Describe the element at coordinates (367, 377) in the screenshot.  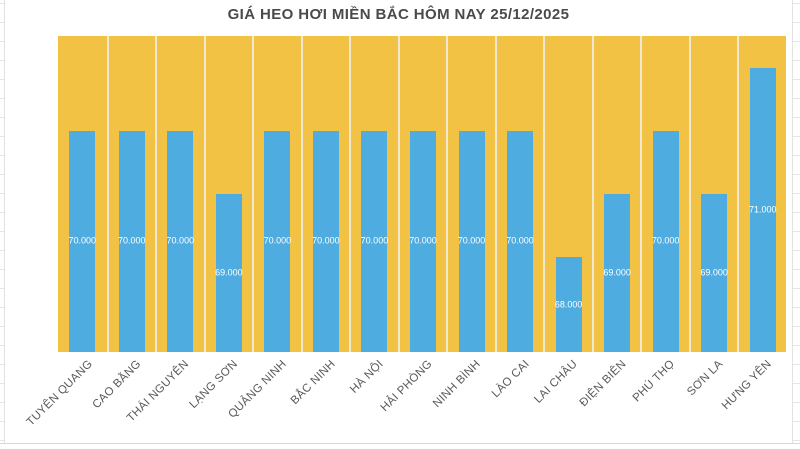
I see `category-label: HÀ NỘI` at that location.